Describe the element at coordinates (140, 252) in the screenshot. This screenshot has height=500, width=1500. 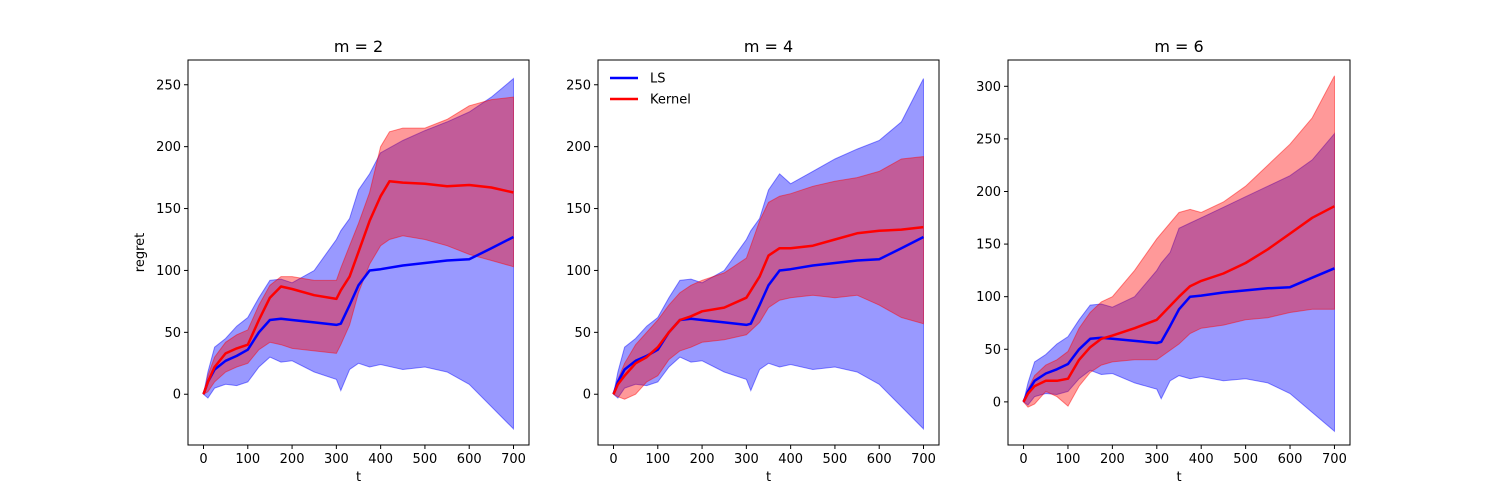
I see `y-axis-label: regret` at that location.